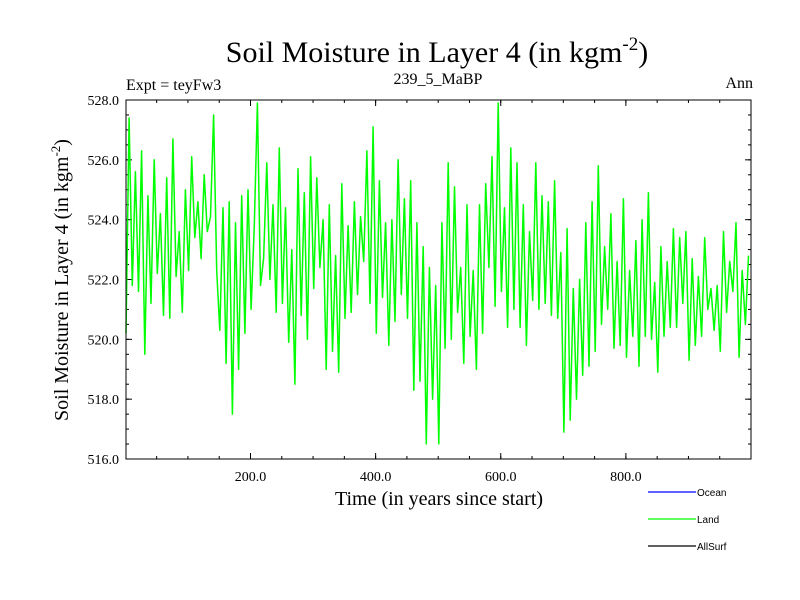 This screenshot has width=800, height=600. Describe the element at coordinates (711, 493) in the screenshot. I see `legend-label-ocean: Ocean` at that location.